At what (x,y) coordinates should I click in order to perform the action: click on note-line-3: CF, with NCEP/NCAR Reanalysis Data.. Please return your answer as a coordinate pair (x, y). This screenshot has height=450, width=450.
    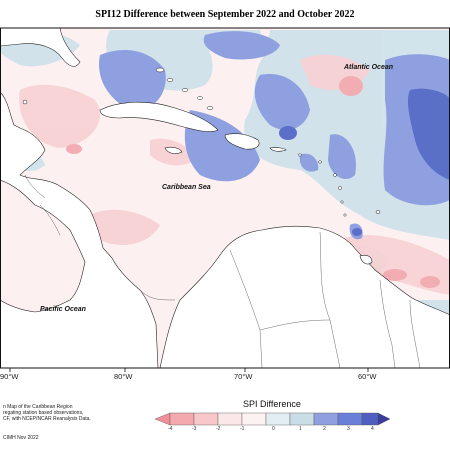
    Looking at the image, I should click on (47, 419).